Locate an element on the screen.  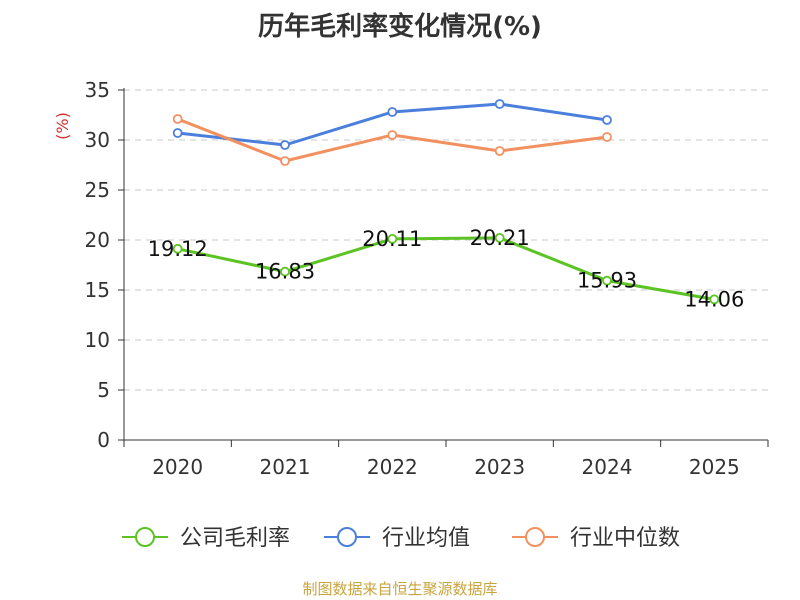
legend-label: 行业均值 is located at coordinates (426, 538).